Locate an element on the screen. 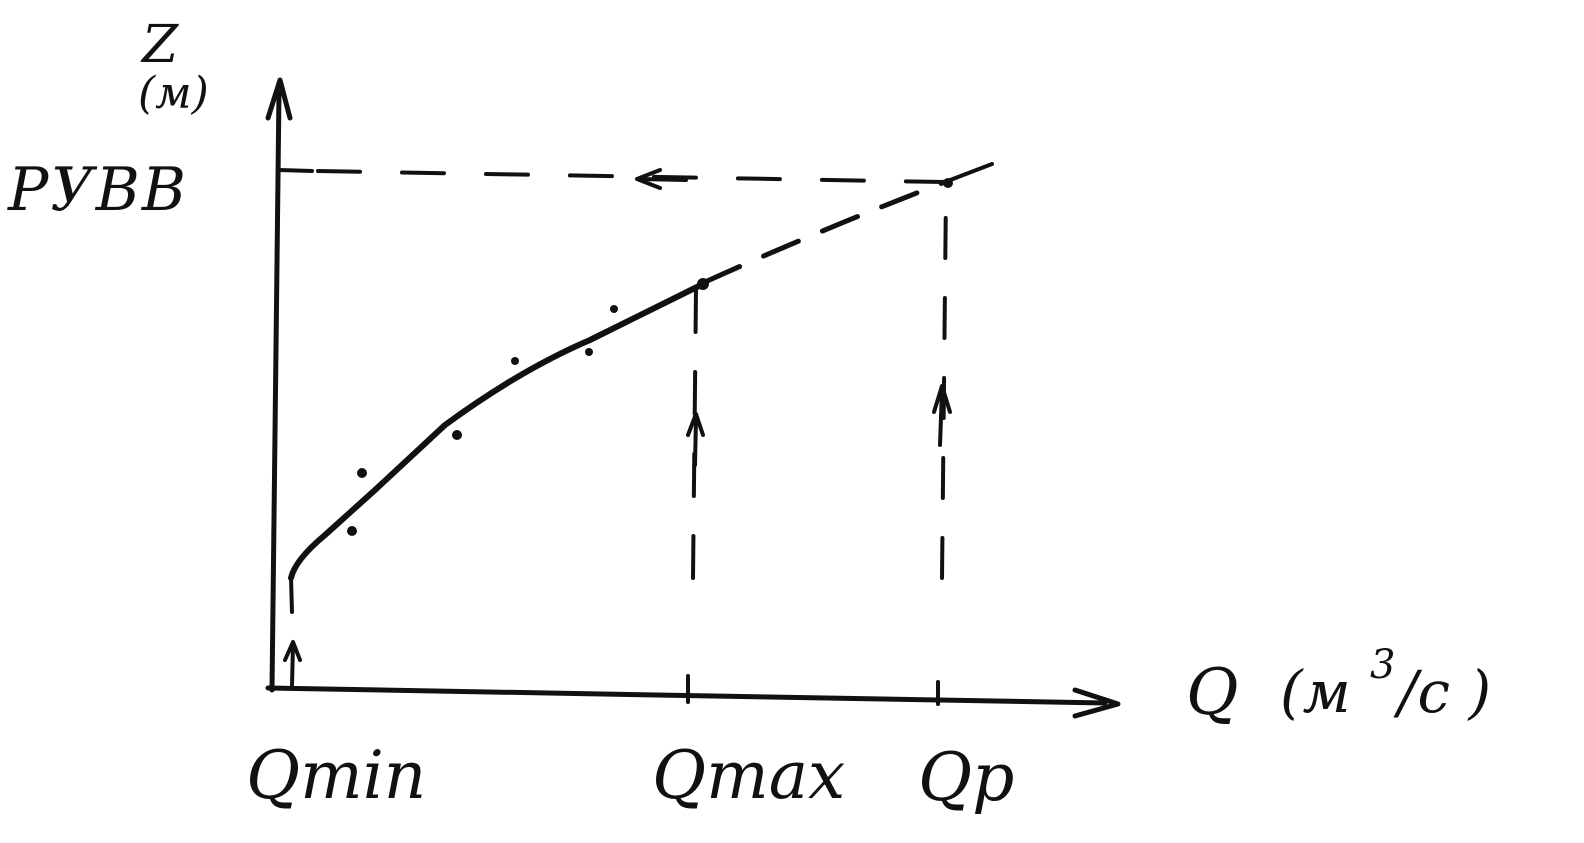 This screenshot has height=843, width=1584. z-axis-arrowhead is located at coordinates (279, 99).